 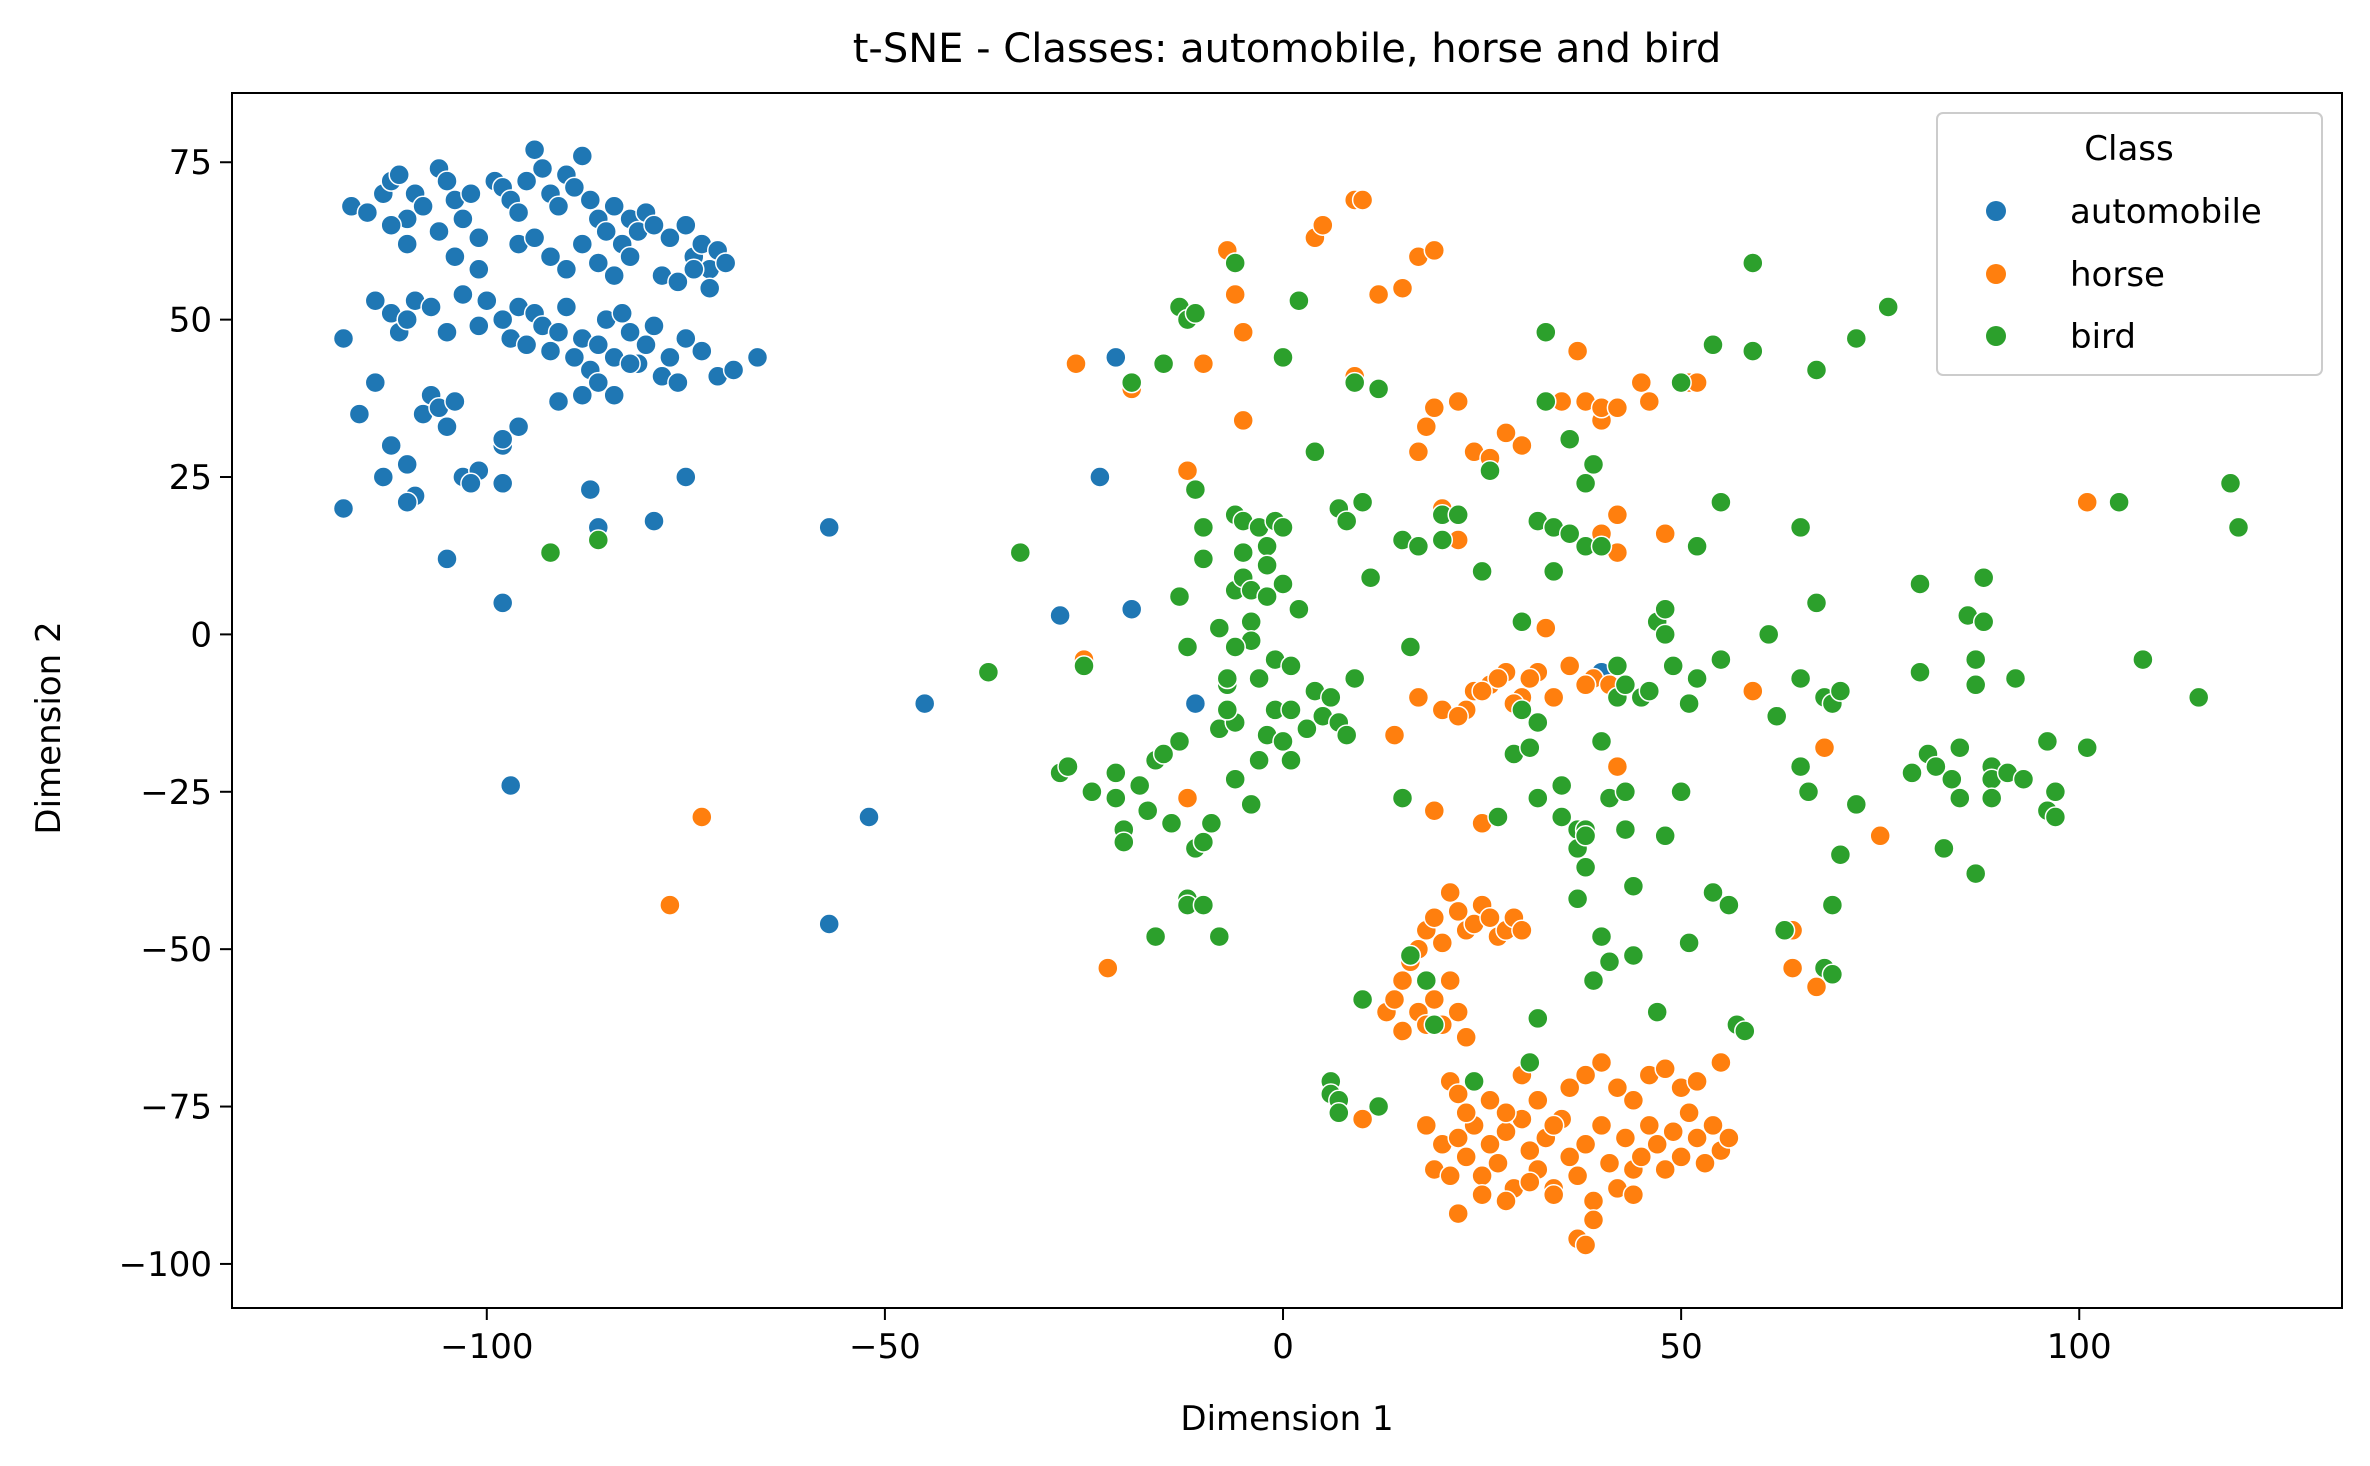 What do you see at coordinates (201, 635) in the screenshot?
I see `y-tick-label: 0` at bounding box center [201, 635].